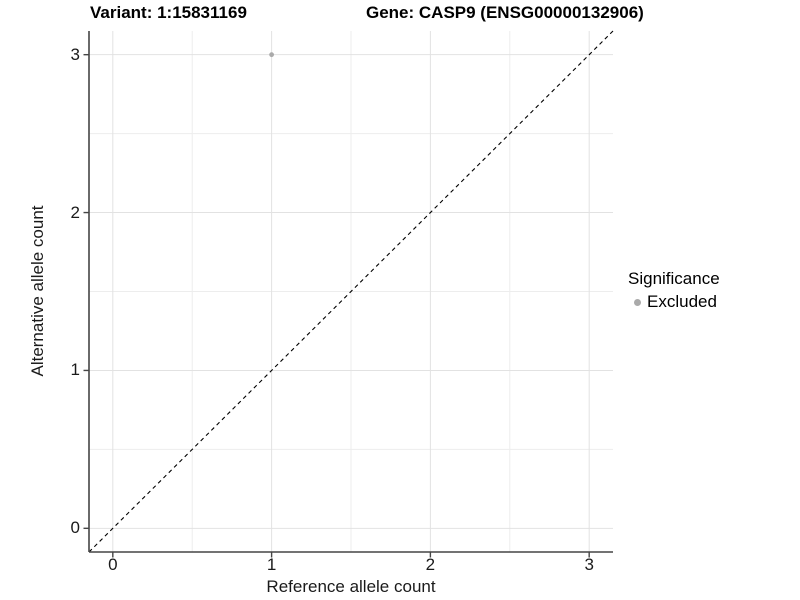 The width and height of the screenshot is (800, 600). Describe the element at coordinates (272, 55) in the screenshot. I see `data-point` at that location.